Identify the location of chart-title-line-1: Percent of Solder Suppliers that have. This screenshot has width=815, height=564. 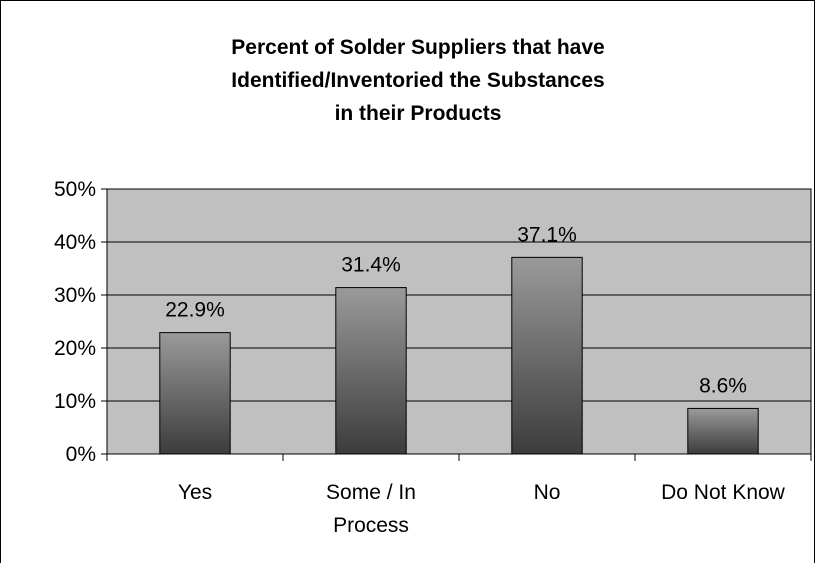
(417, 47).